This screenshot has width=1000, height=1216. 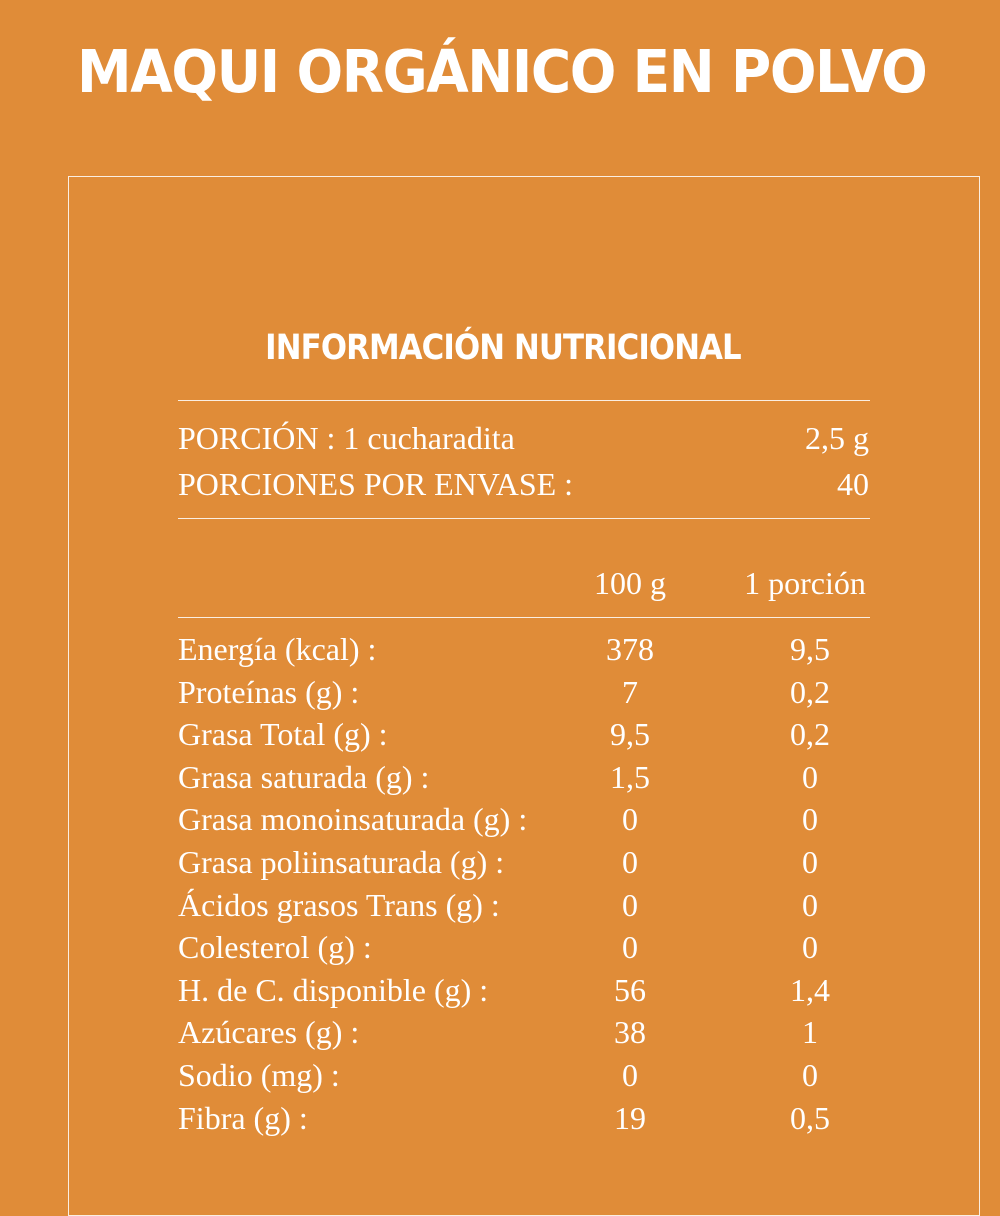 What do you see at coordinates (805, 583) in the screenshot?
I see `column-header-portion: 1 porción` at bounding box center [805, 583].